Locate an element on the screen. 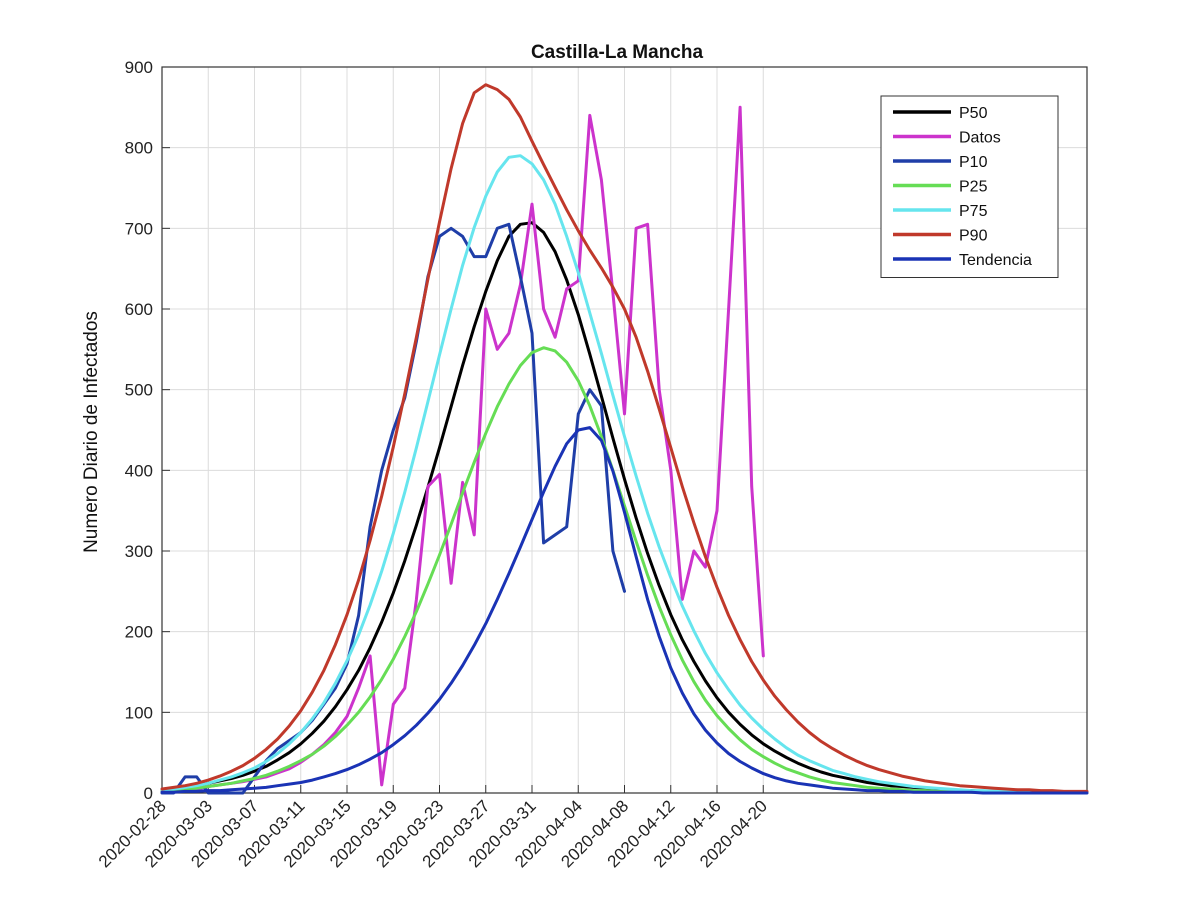 The width and height of the screenshot is (1200, 900). legend-label: P90 is located at coordinates (973, 236).